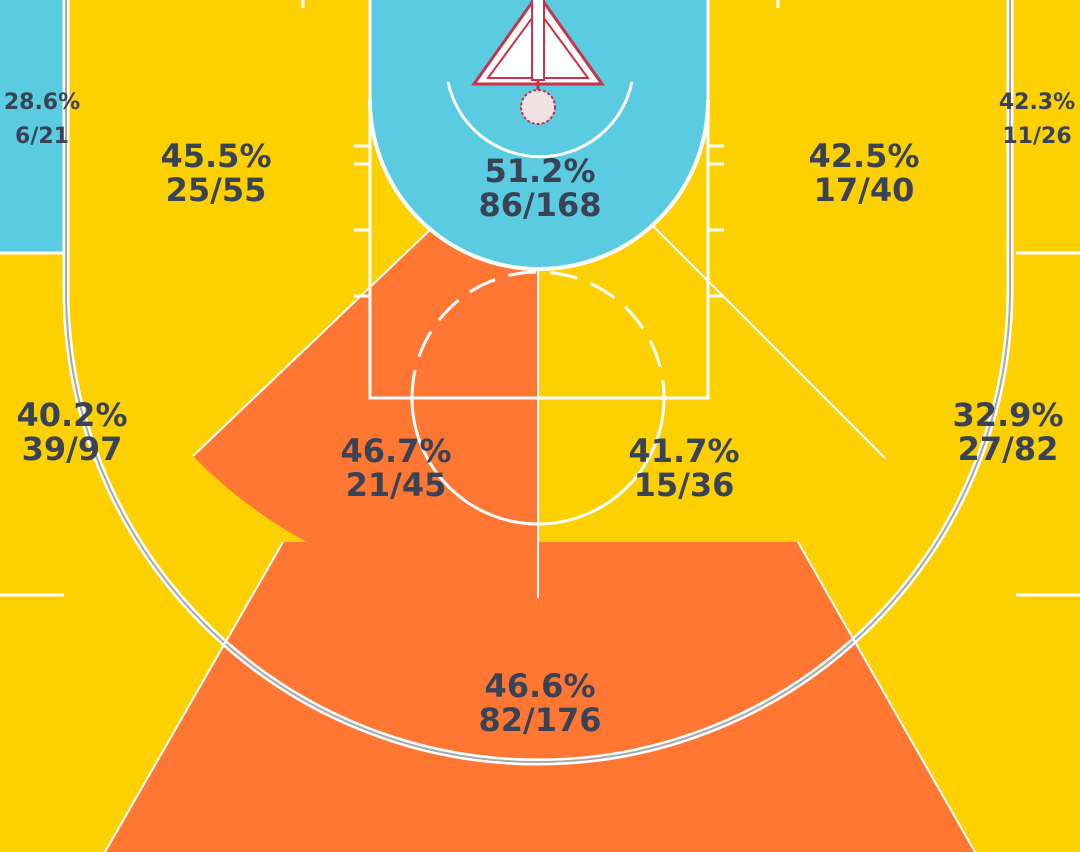 This screenshot has width=1080, height=852. Describe the element at coordinates (71, 415) in the screenshot. I see `zone-pct-left-wing-three: 40.2%` at that location.